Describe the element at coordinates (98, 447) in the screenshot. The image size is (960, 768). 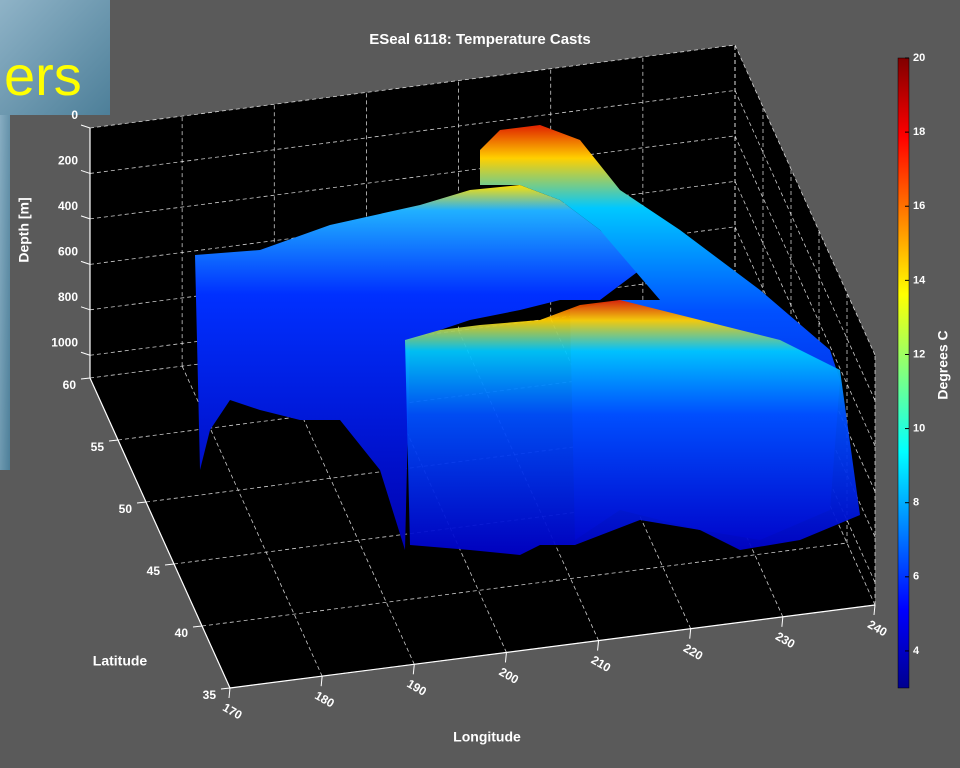
I see `y-tick-label: 55` at that location.